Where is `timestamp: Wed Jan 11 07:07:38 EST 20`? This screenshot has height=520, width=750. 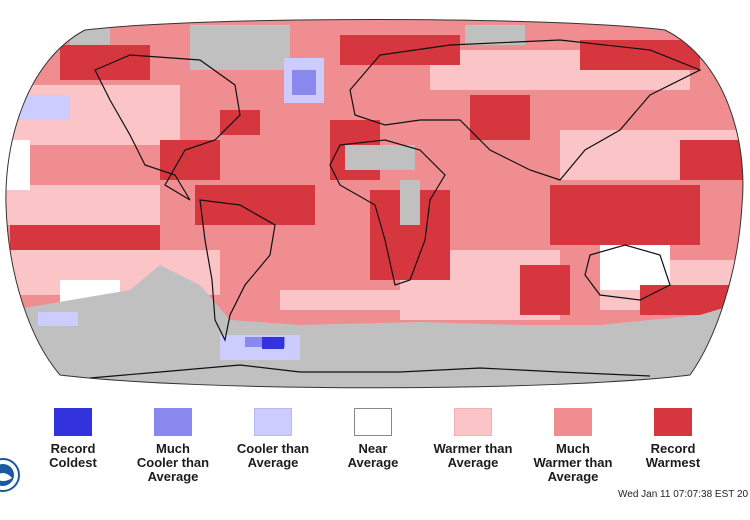 timestamp: Wed Jan 11 07:07:38 EST 20 is located at coordinates (683, 494).